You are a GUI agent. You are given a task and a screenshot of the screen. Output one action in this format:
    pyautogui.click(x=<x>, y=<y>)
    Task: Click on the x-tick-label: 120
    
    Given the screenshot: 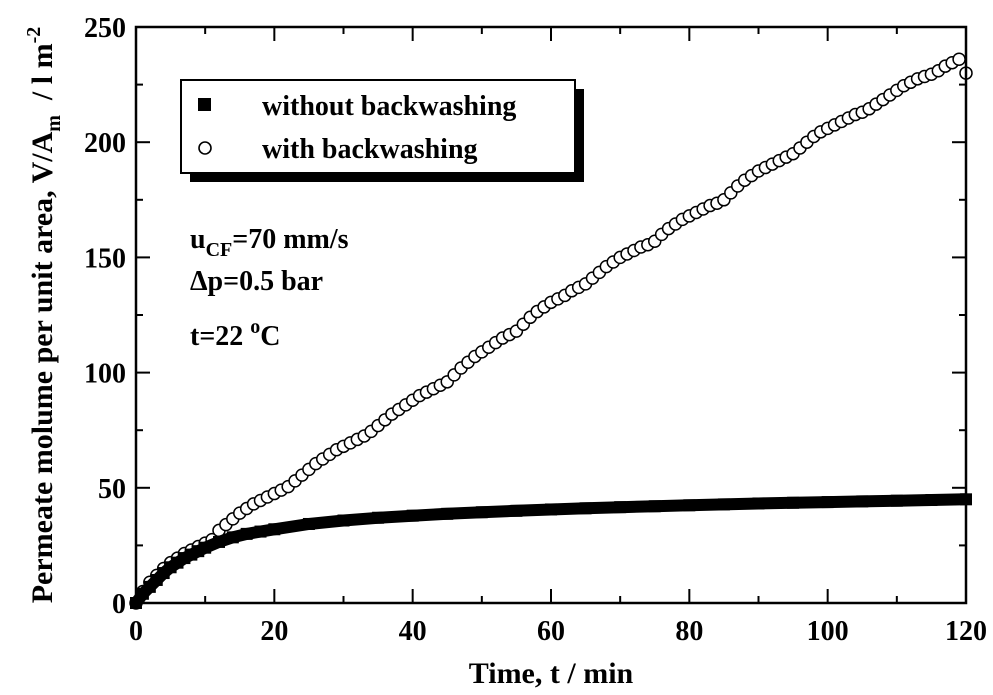 What is the action you would take?
    pyautogui.click(x=966, y=631)
    